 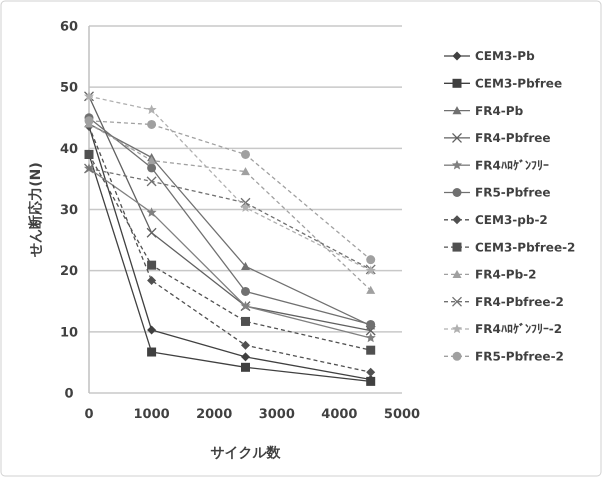 What do you see at coordinates (69, 210) in the screenshot?
I see `y-tick-label: 30` at bounding box center [69, 210].